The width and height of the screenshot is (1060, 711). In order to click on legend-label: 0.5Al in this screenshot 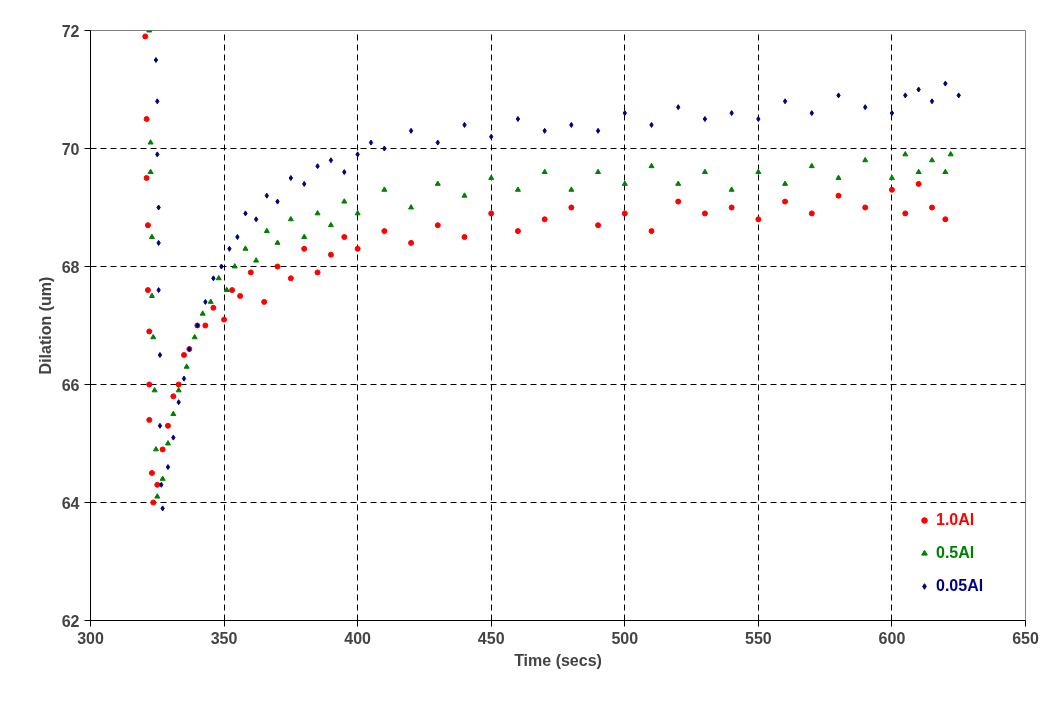, I will do `click(955, 553)`.